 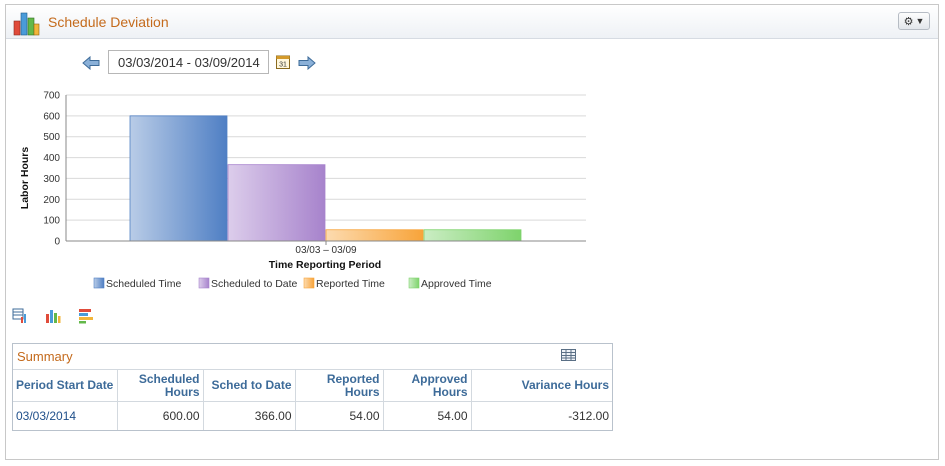 What do you see at coordinates (249, 415) in the screenshot?
I see `sched-to-date-cell: 366.00` at bounding box center [249, 415].